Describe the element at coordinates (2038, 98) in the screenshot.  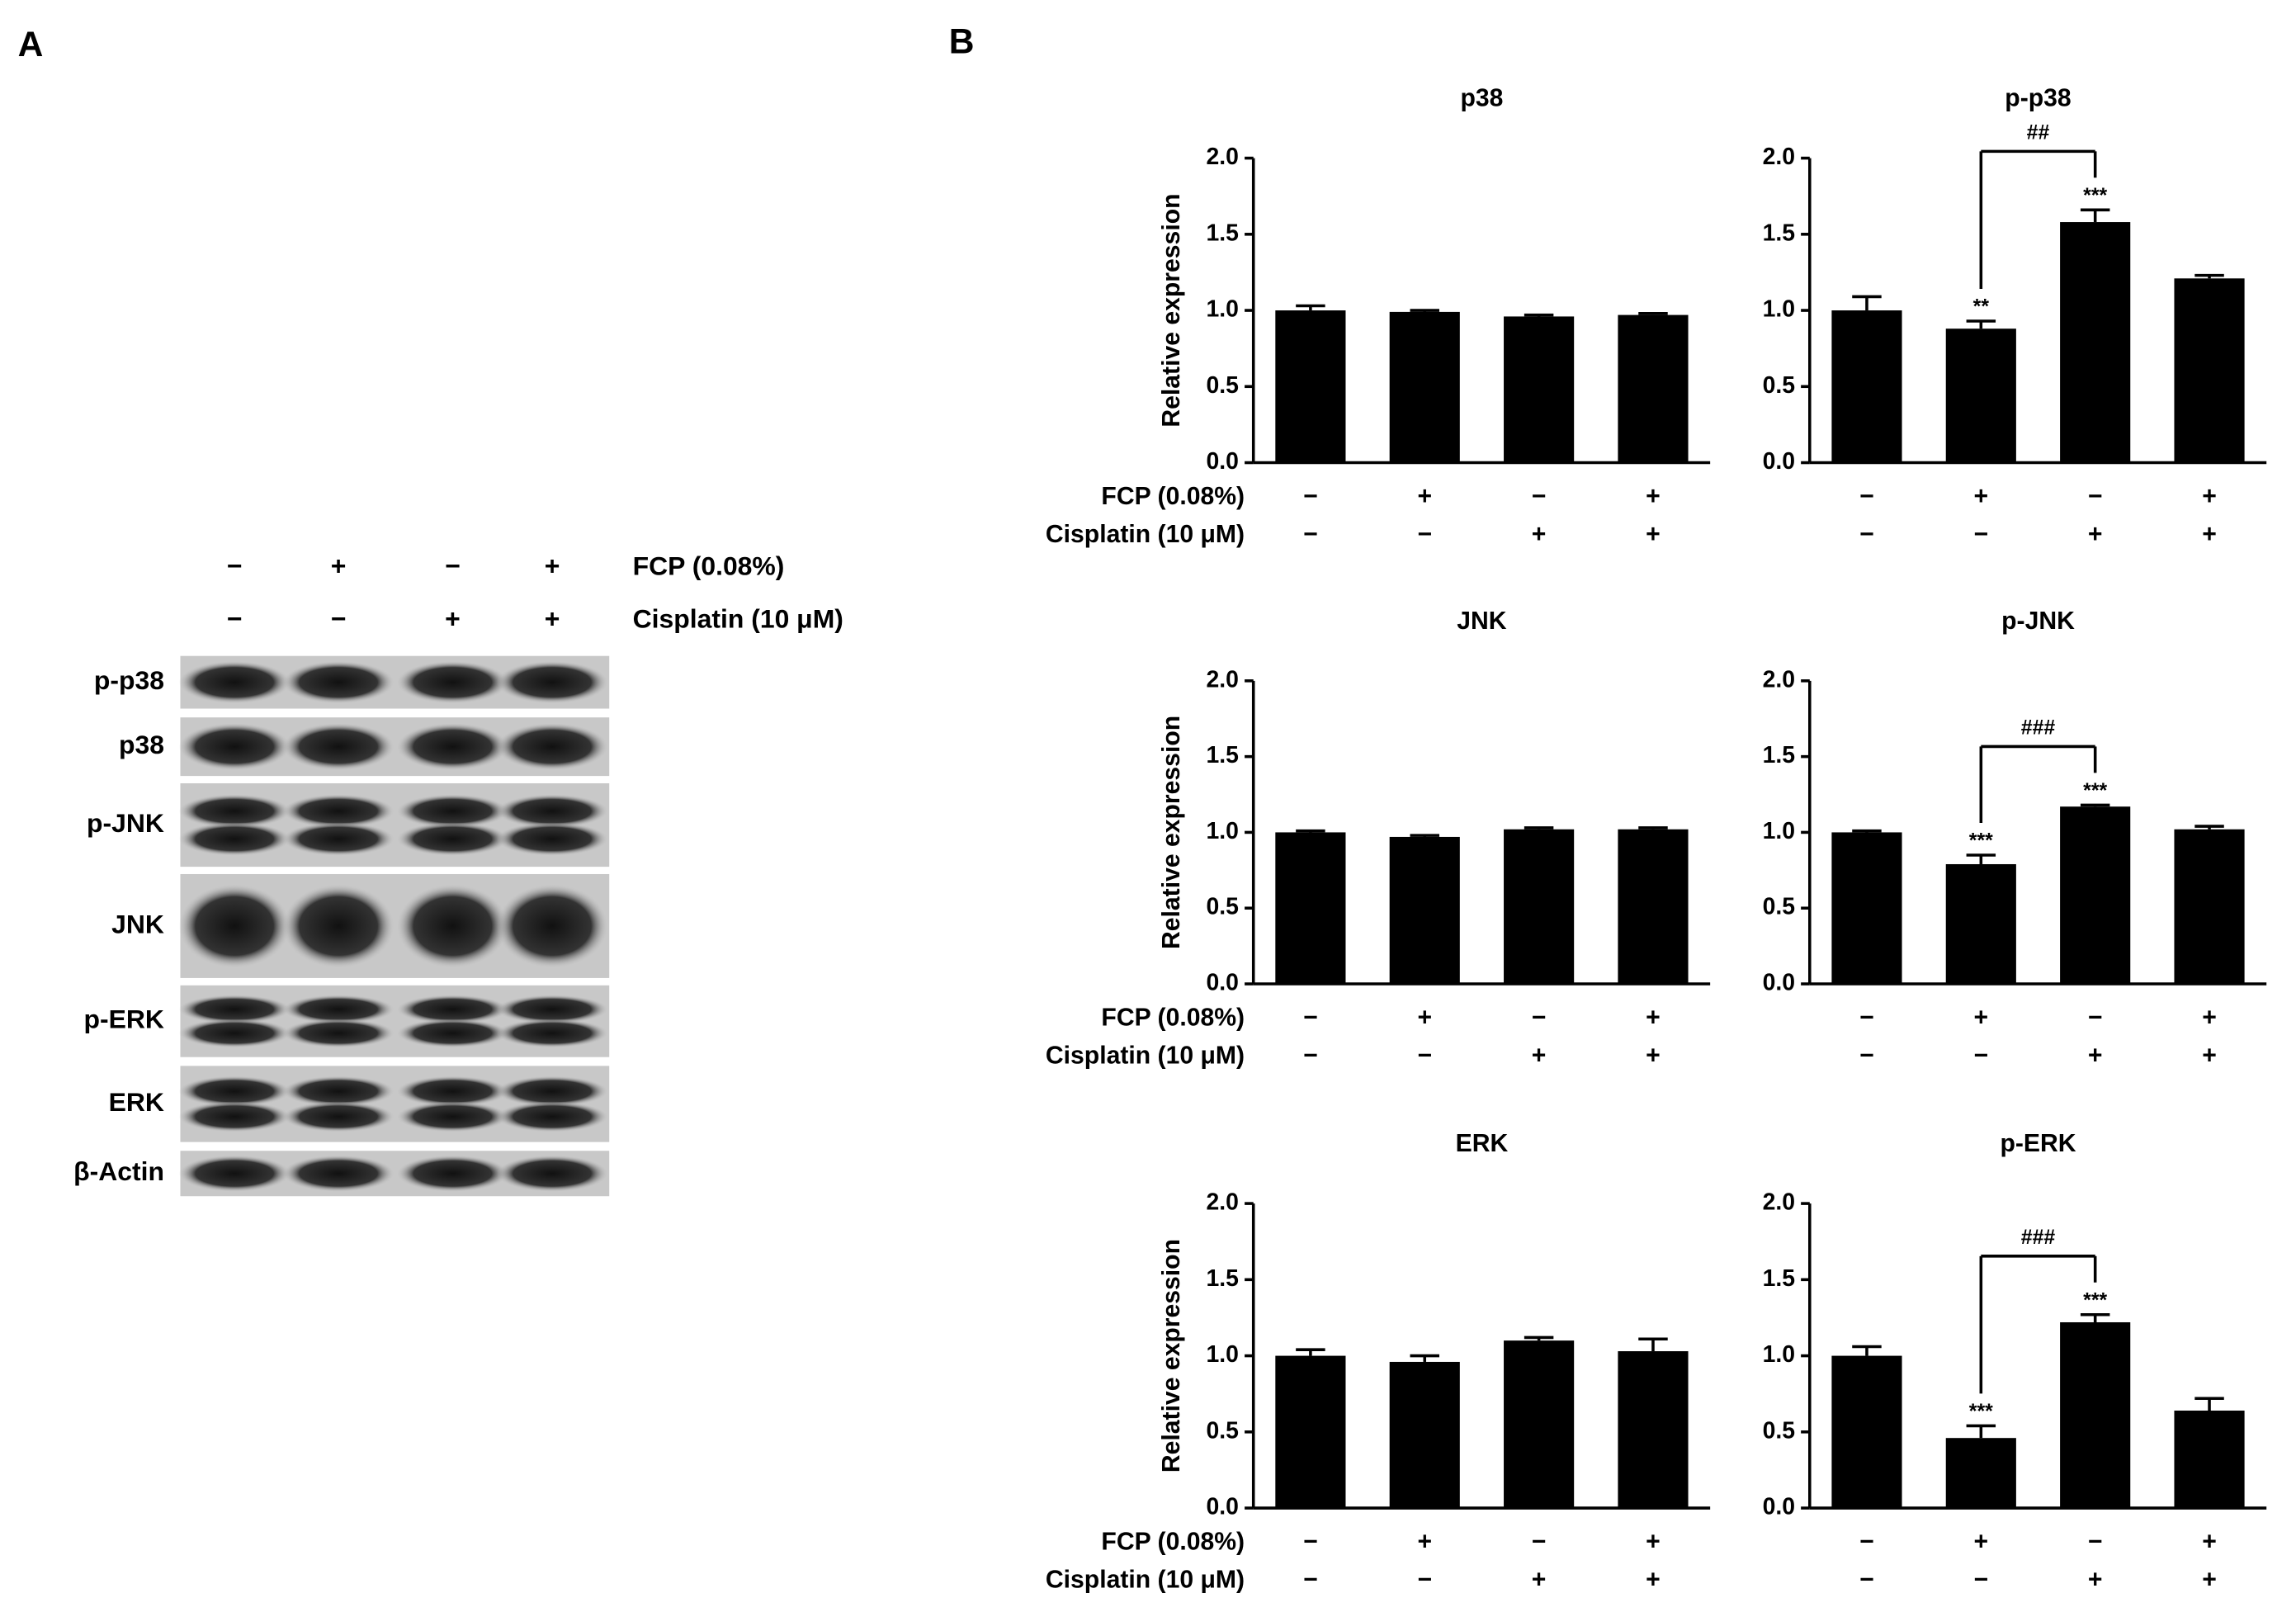
I see `chart-title: p-p38` at that location.